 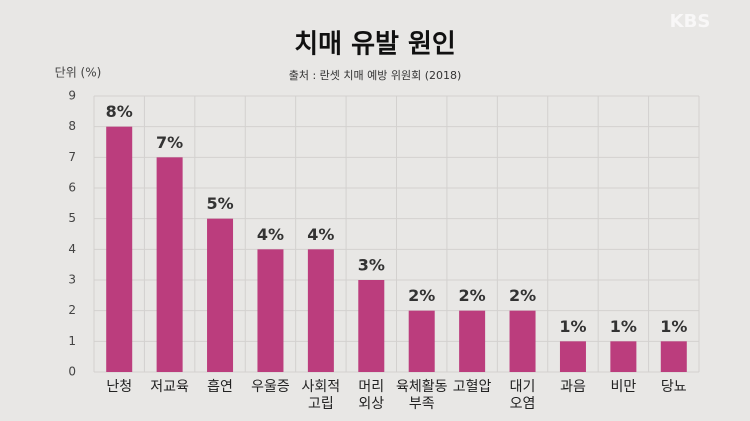 What do you see at coordinates (72, 188) in the screenshot?
I see `y-tick-label: 6` at bounding box center [72, 188].